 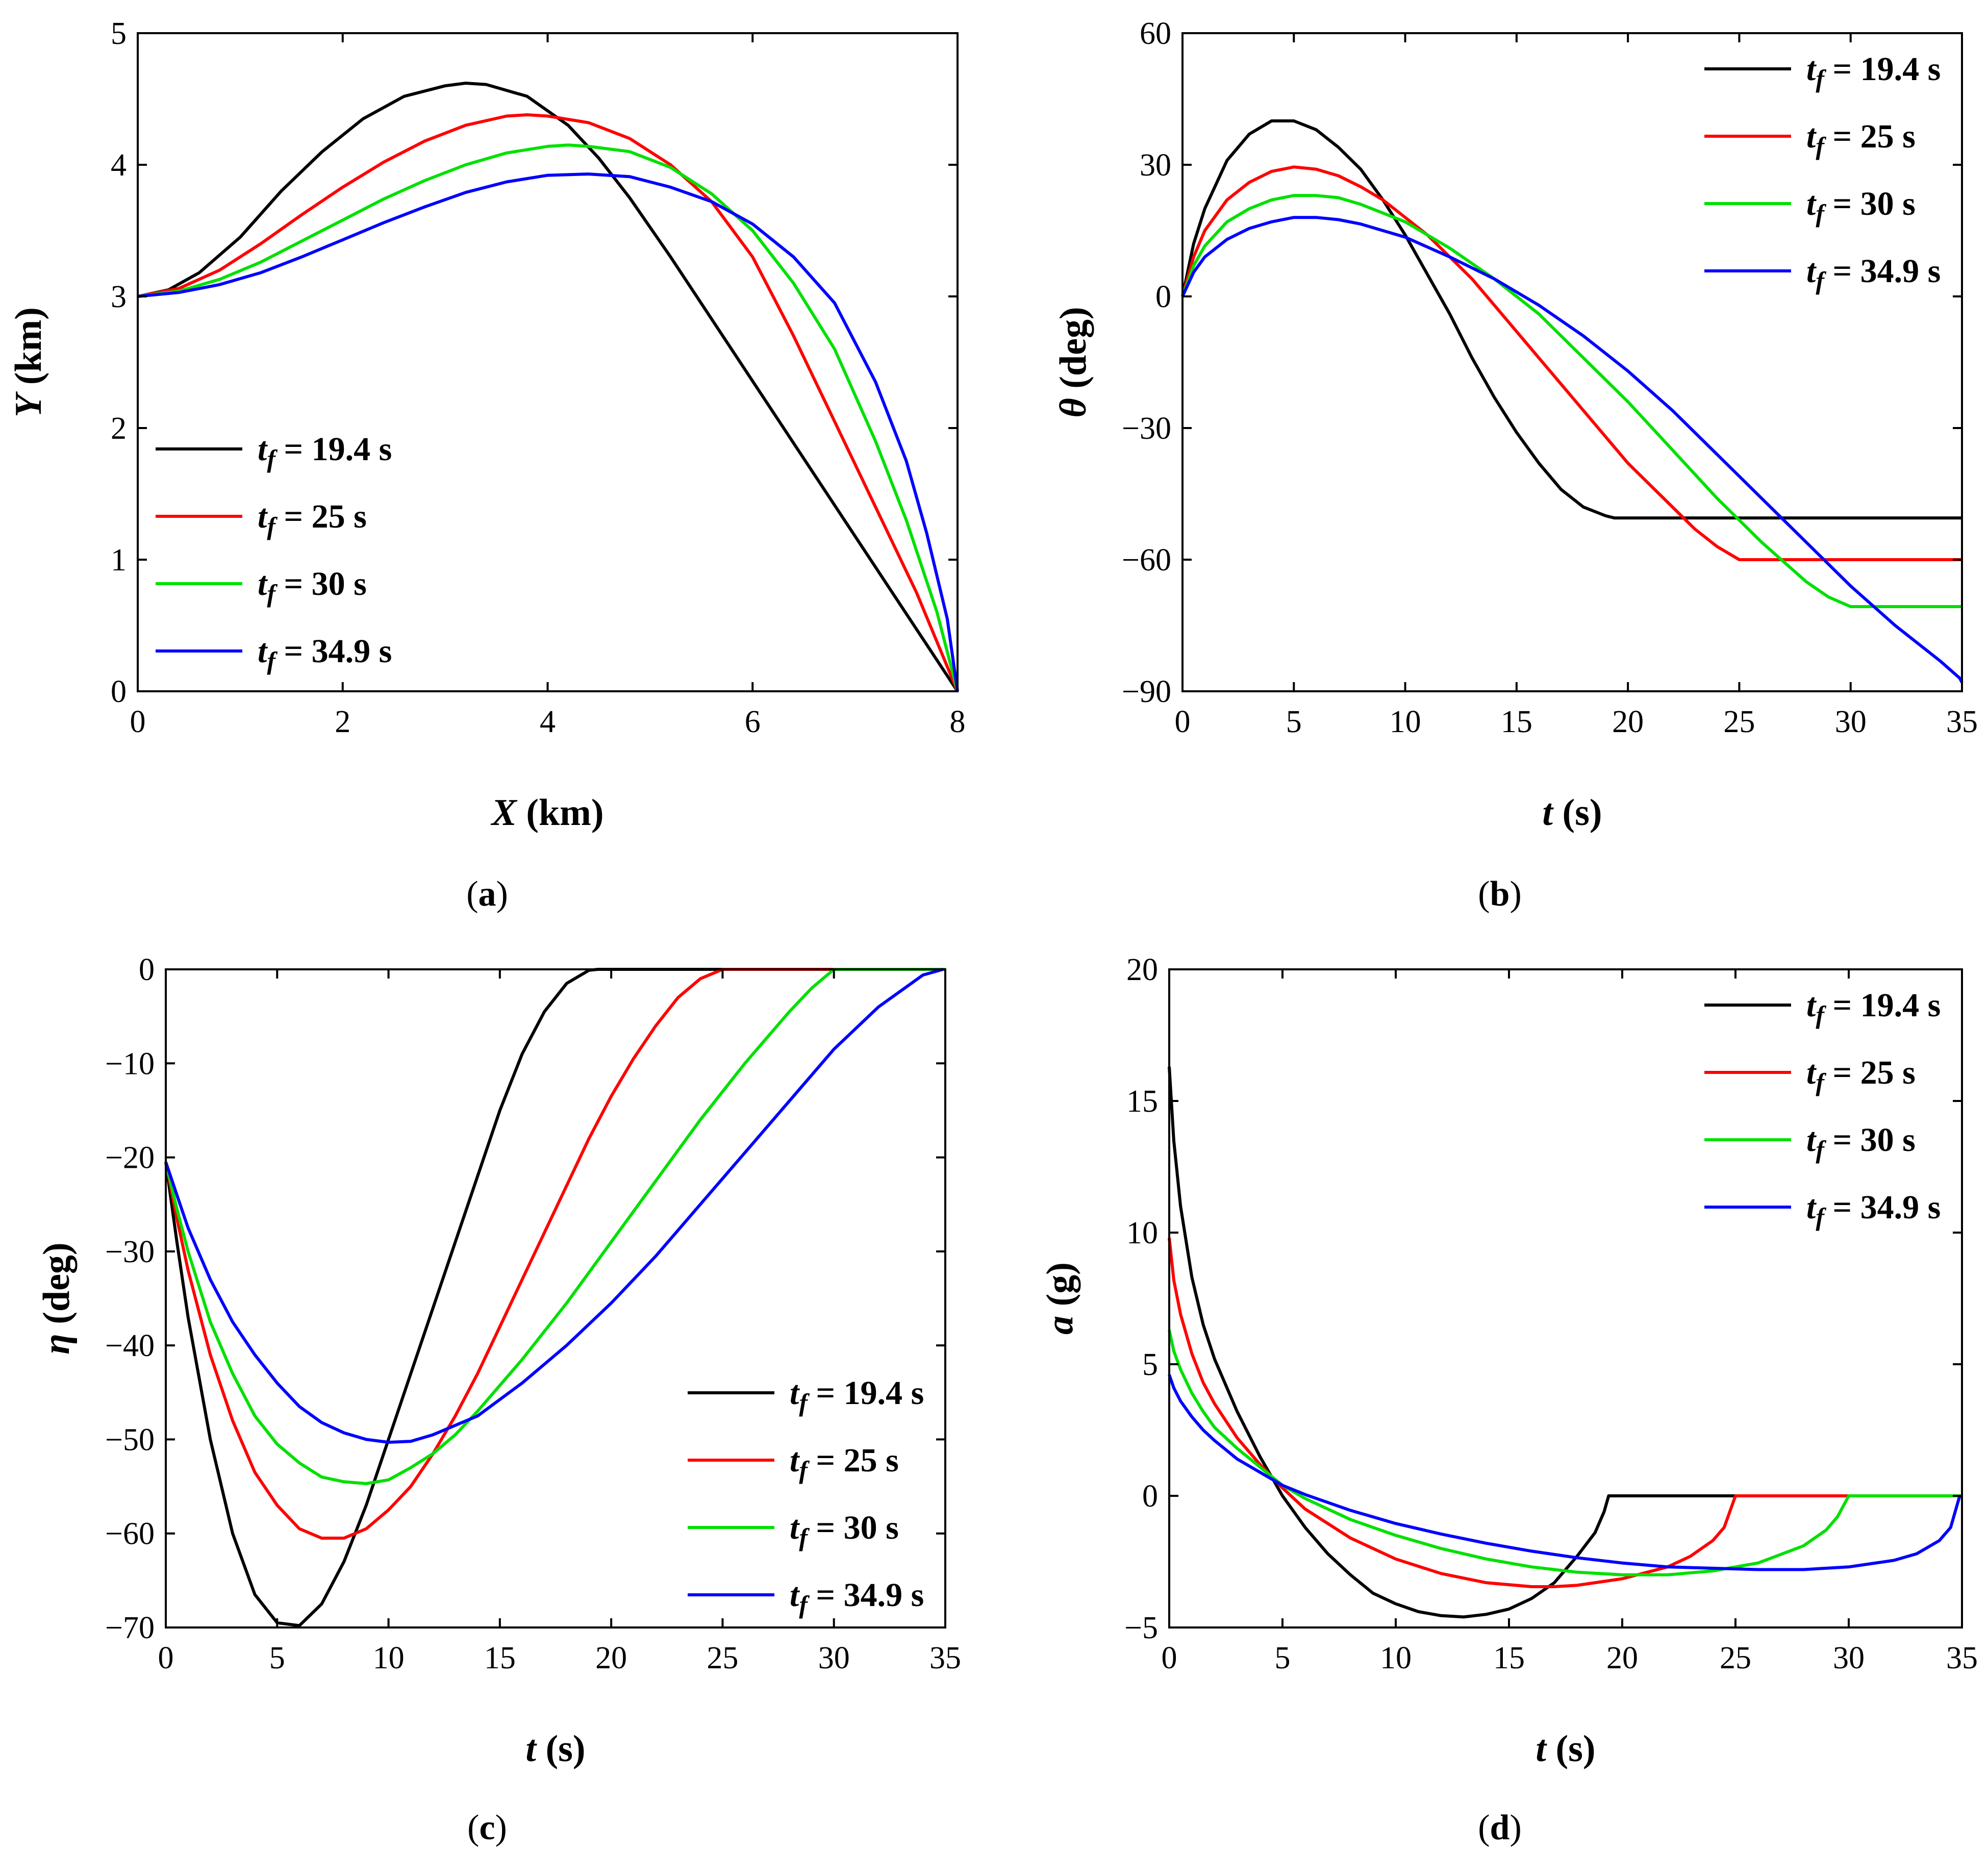 What do you see at coordinates (555, 1749) in the screenshot?
I see `x-axis-label-c: t (s)` at bounding box center [555, 1749].